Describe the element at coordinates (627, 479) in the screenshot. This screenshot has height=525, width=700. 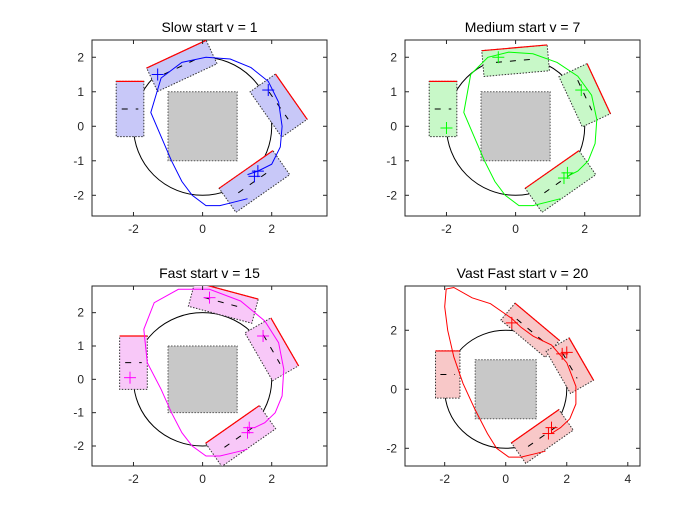
I see `x-tick-label: 4` at that location.